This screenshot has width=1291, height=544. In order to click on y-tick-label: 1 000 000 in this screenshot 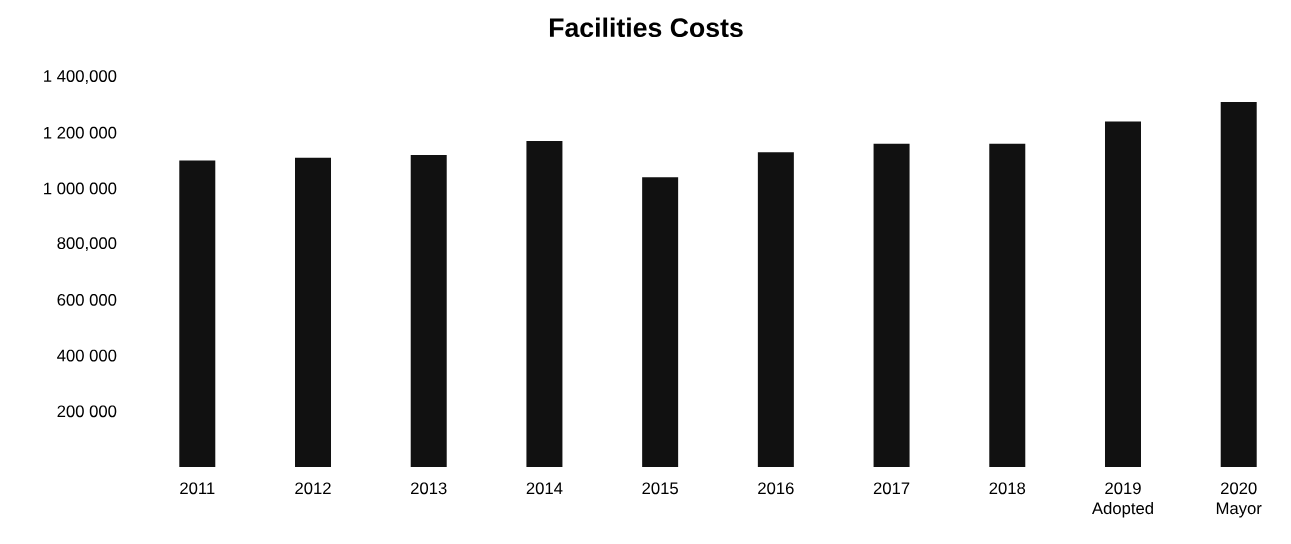, I will do `click(80, 188)`.